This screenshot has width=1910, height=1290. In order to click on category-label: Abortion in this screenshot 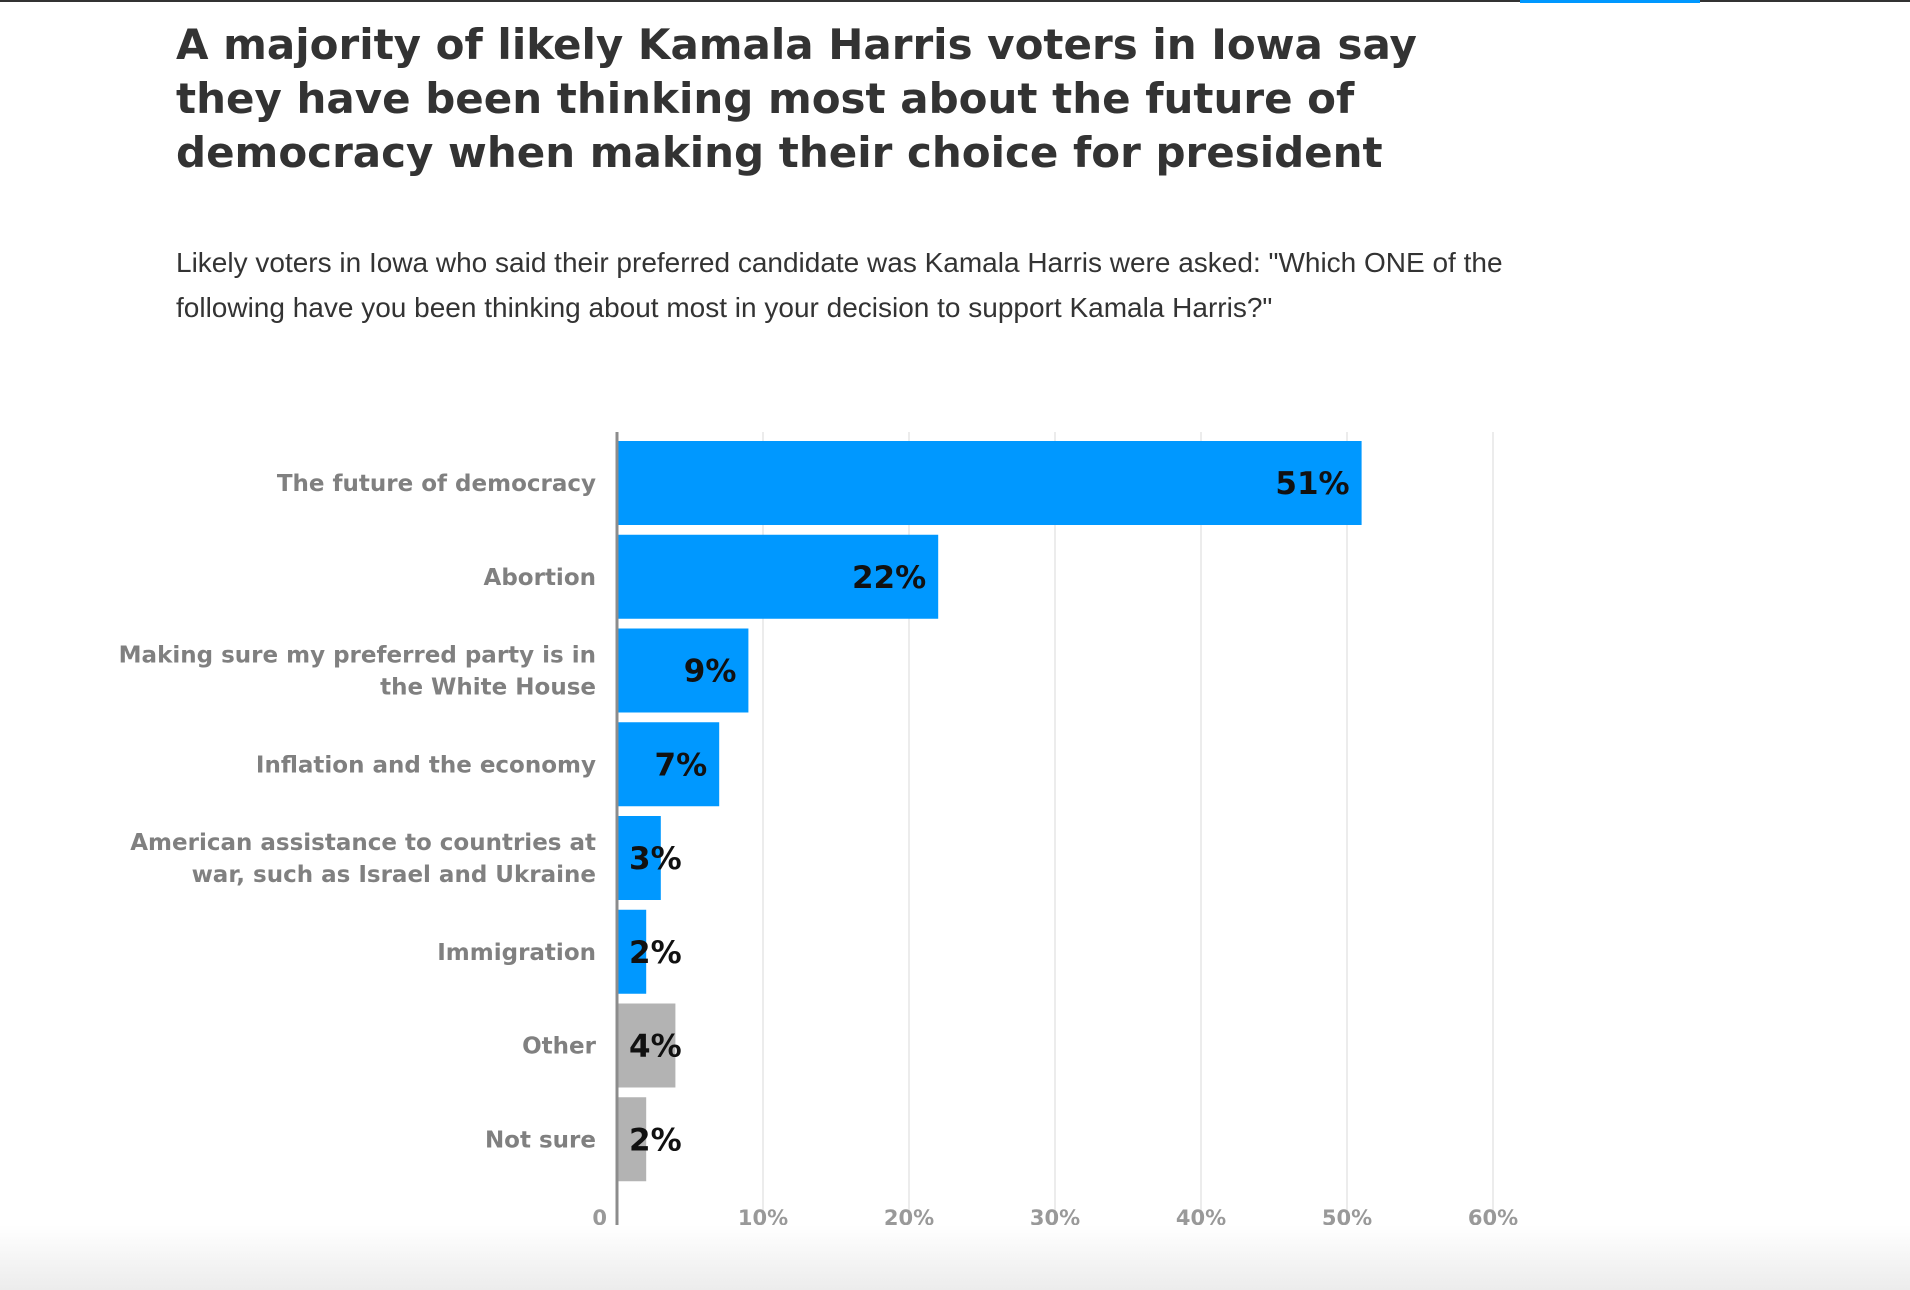, I will do `click(540, 578)`.